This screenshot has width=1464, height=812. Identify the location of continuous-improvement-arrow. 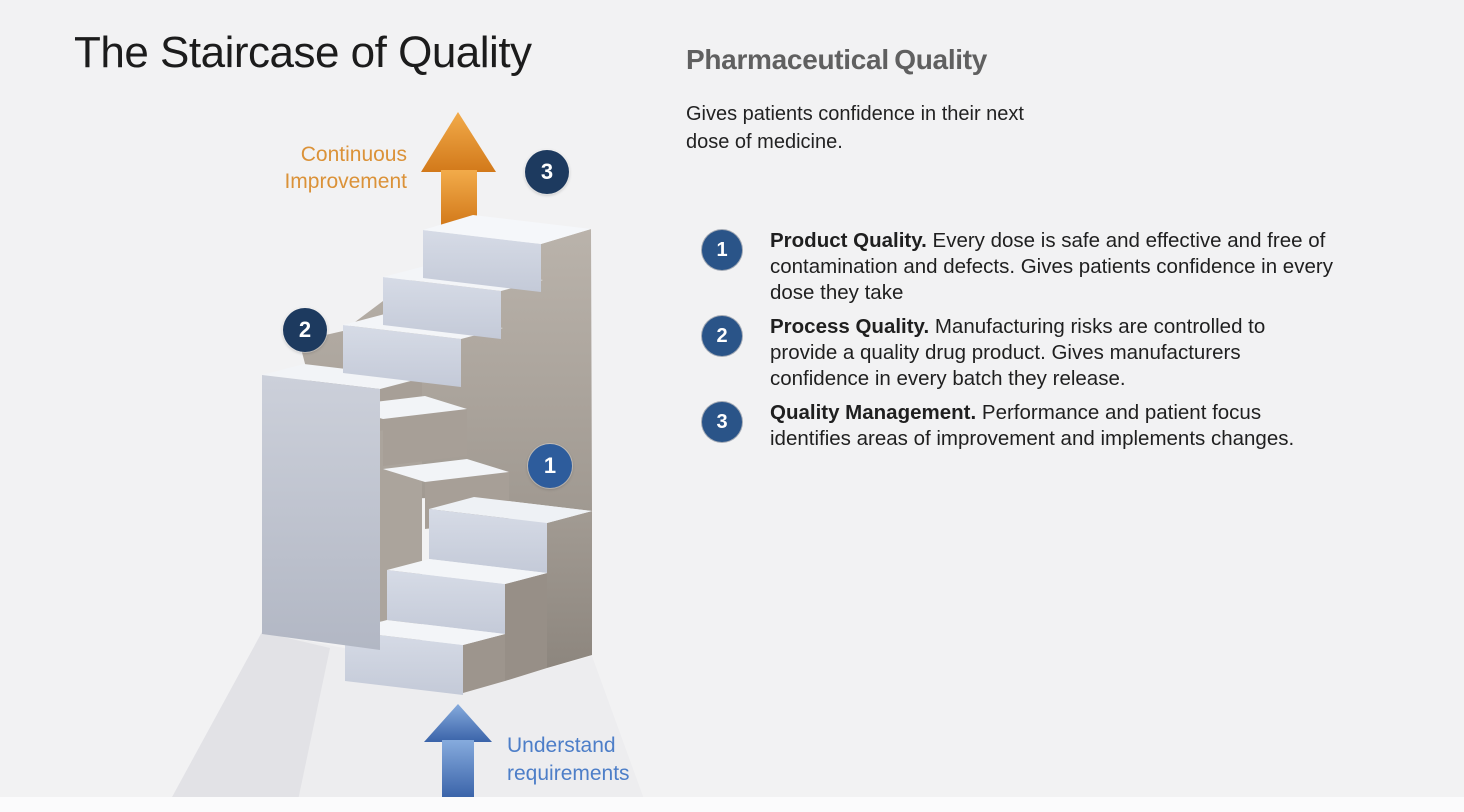
(458, 169).